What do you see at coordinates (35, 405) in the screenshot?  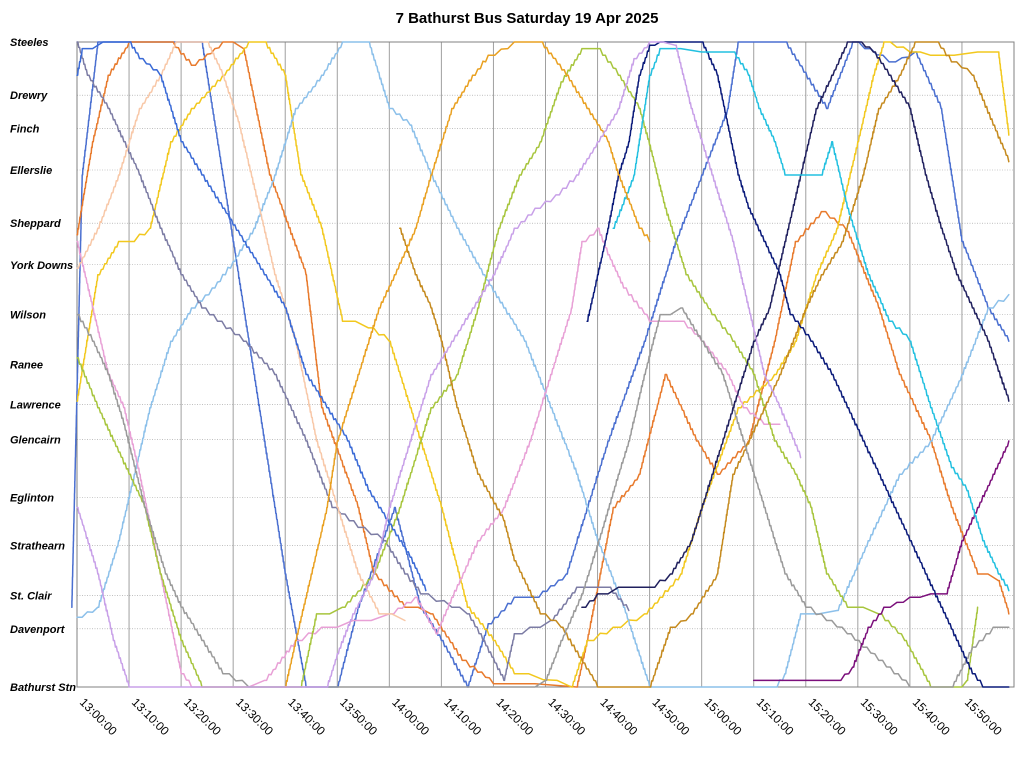 I see `stop-label: Lawrence` at bounding box center [35, 405].